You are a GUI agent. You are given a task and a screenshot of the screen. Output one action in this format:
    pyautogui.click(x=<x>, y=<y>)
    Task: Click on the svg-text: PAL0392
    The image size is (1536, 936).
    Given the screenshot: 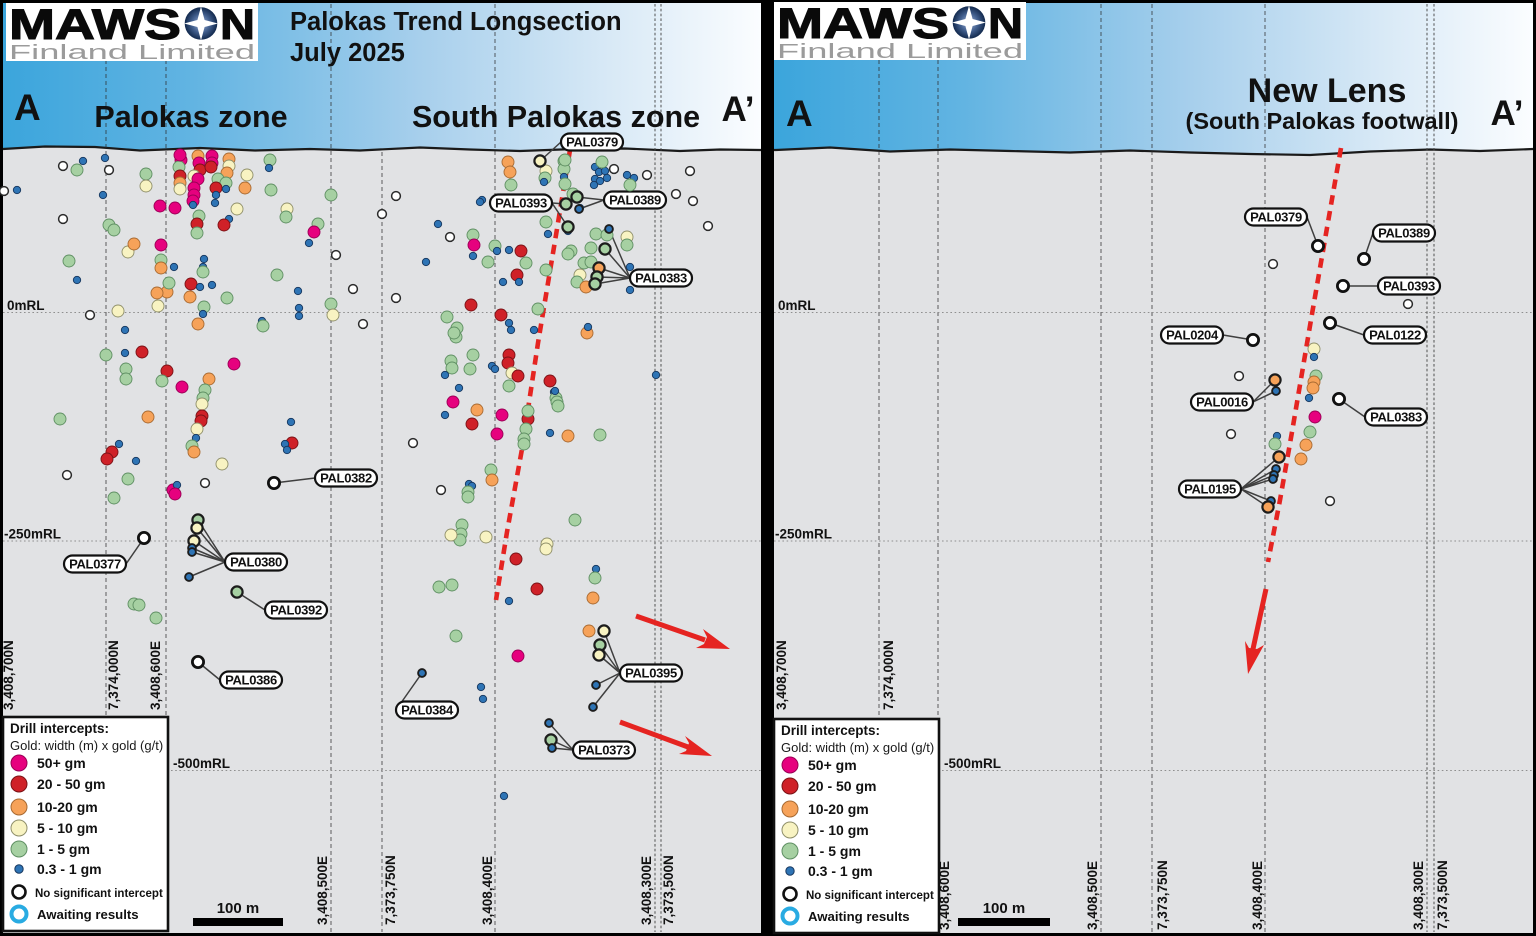 What is the action you would take?
    pyautogui.click(x=296, y=610)
    